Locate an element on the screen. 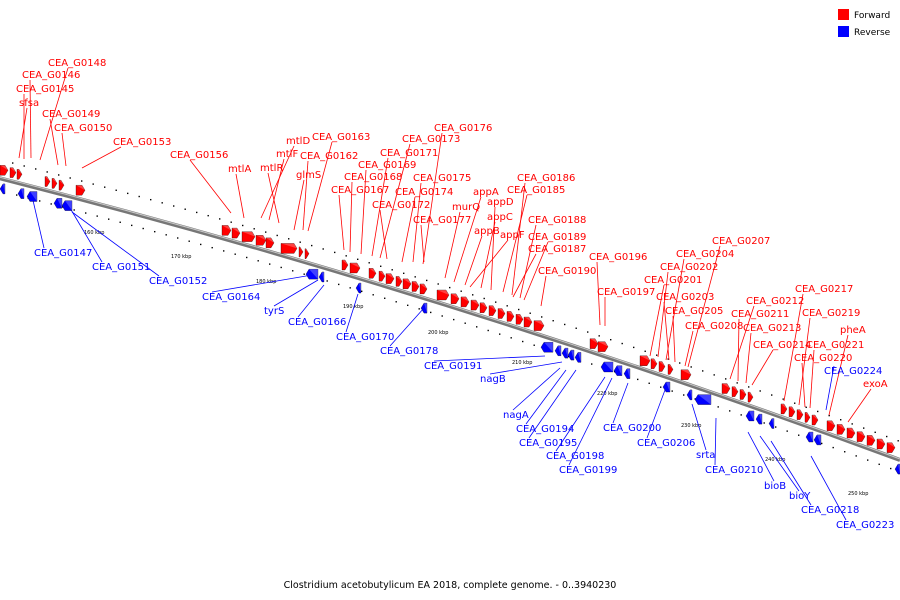  forward-gene-label: CEA_G0177 is located at coordinates (442, 220).